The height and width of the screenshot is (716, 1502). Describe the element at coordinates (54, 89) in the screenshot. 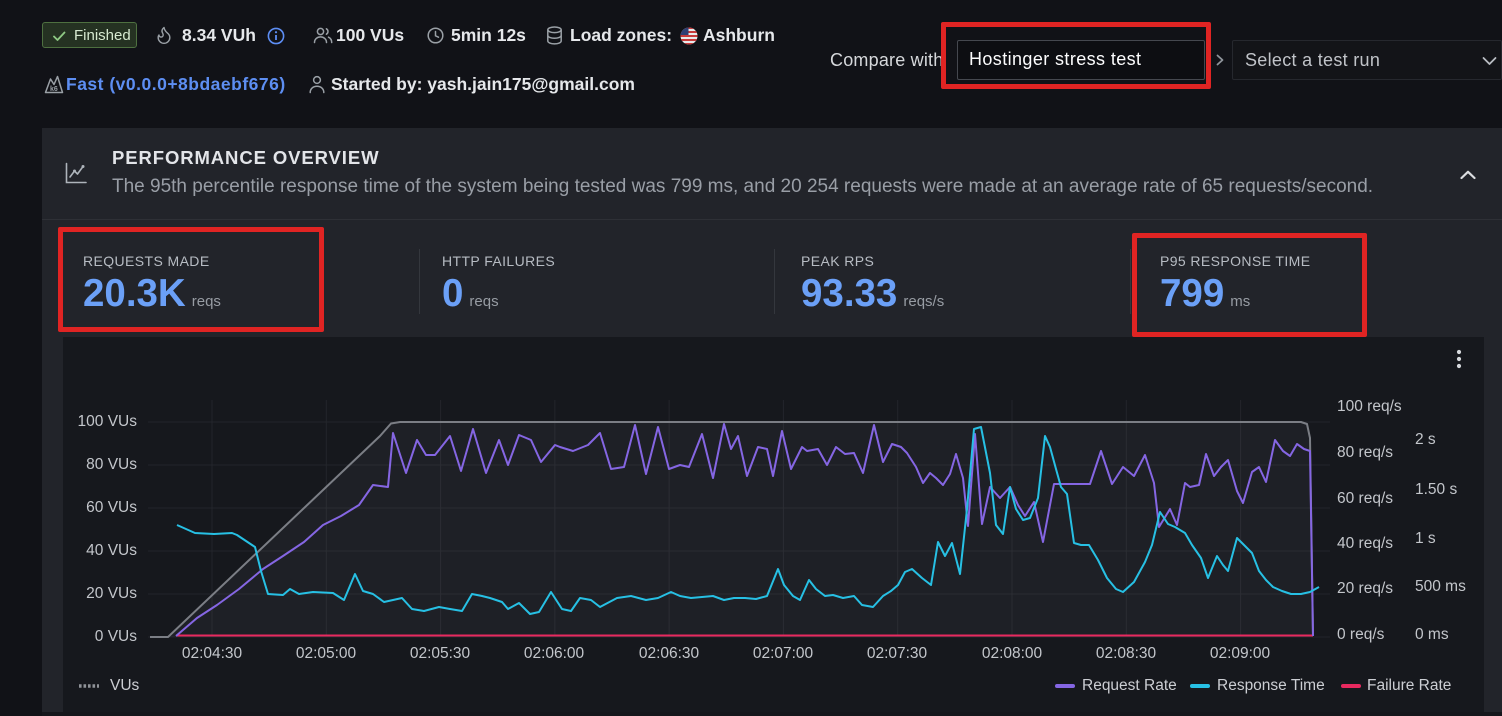

I see `svg-text: k6` at that location.